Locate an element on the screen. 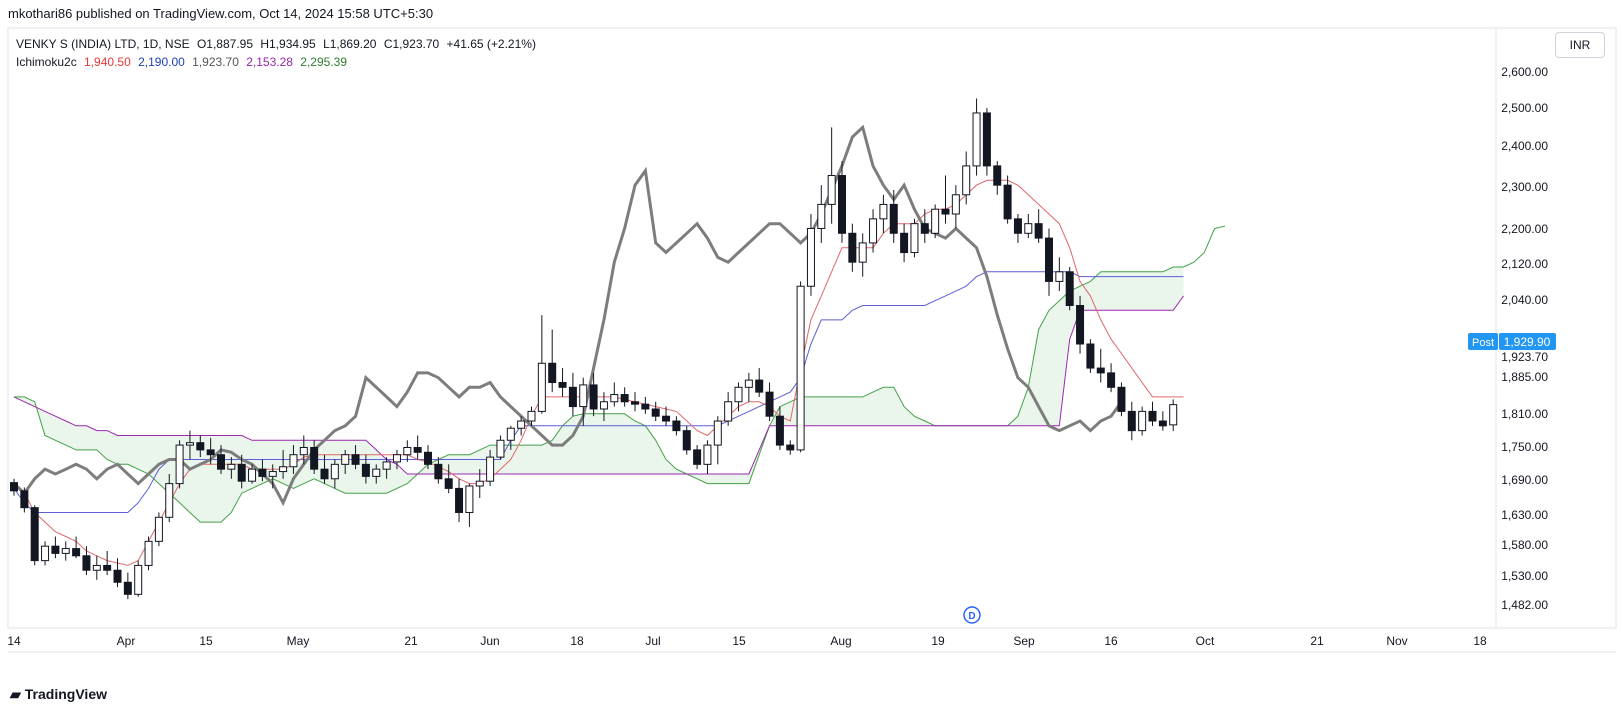 This screenshot has width=1623, height=712. indicator-value-1: 1,940.50 is located at coordinates (107, 62).